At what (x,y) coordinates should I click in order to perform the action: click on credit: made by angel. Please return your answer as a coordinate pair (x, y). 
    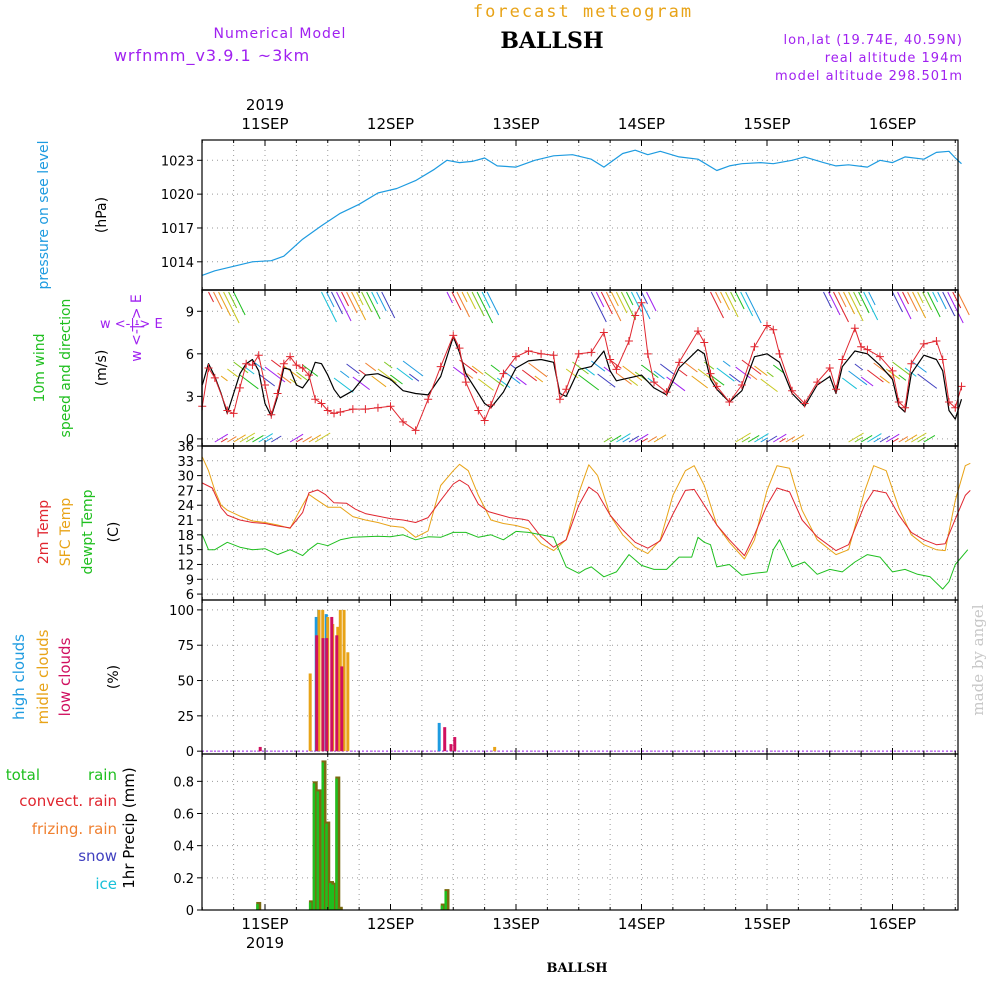
    Looking at the image, I should click on (978, 659).